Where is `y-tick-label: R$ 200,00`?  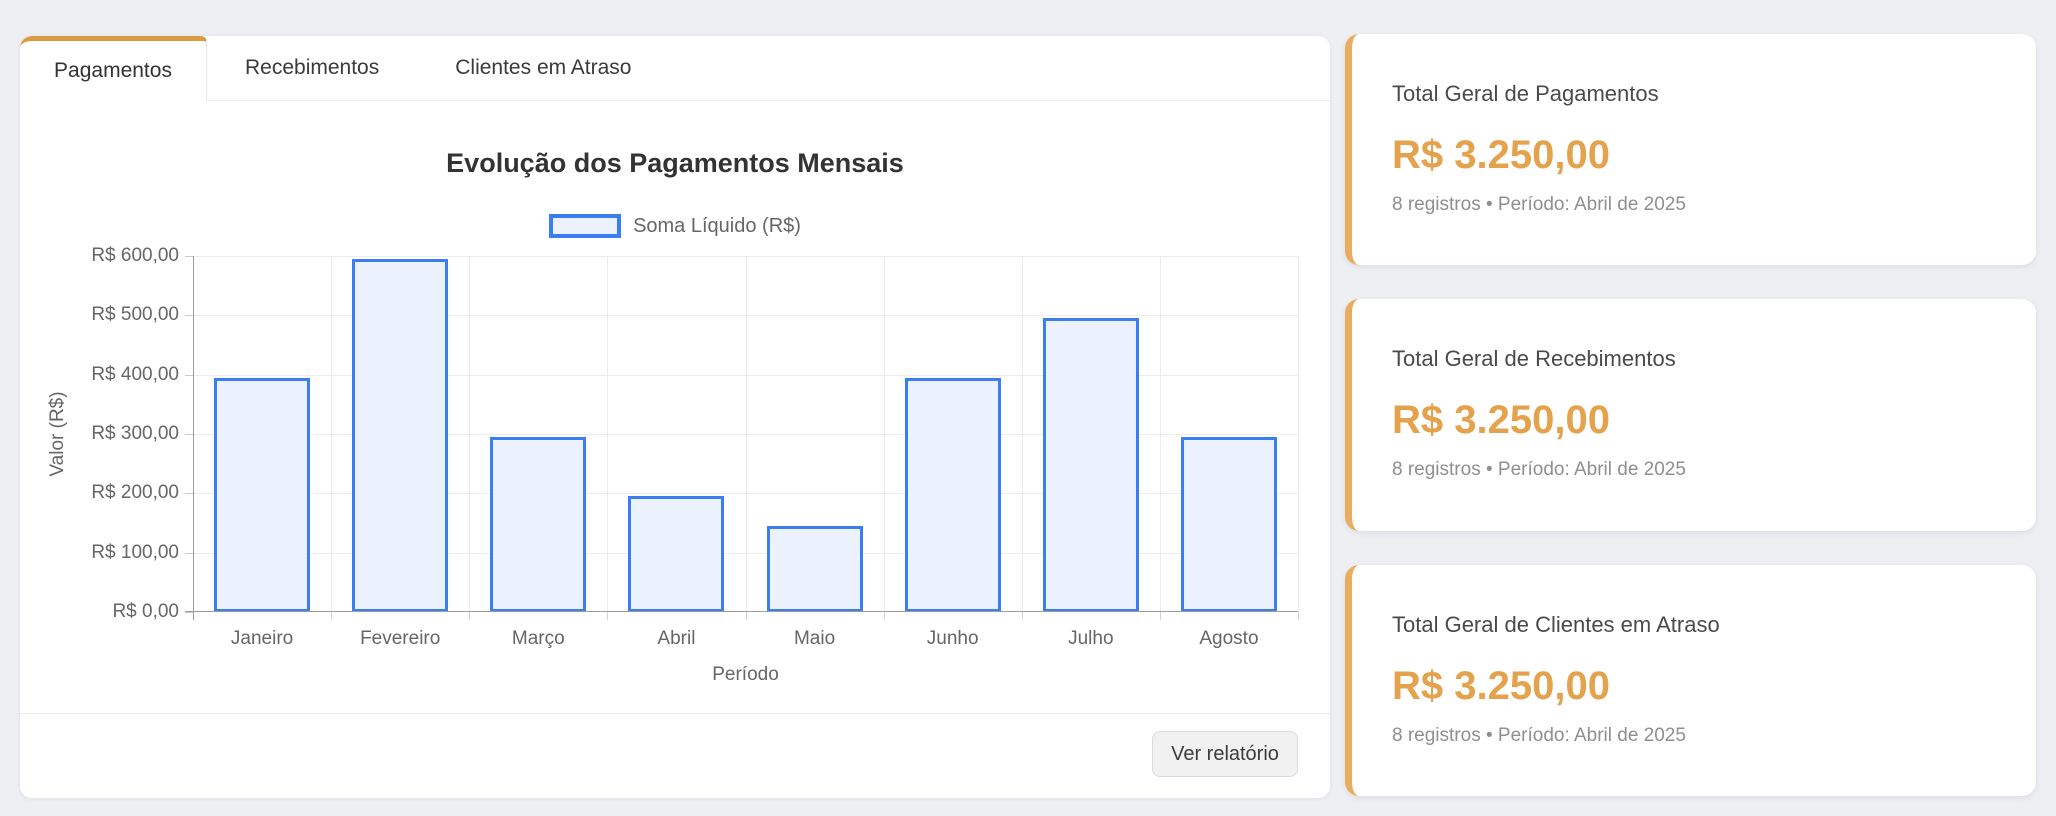 y-tick-label: R$ 200,00 is located at coordinates (135, 493).